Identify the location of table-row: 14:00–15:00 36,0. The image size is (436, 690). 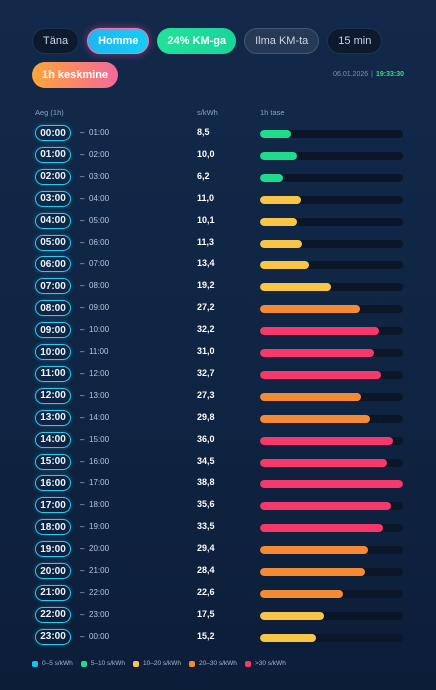
(218, 441).